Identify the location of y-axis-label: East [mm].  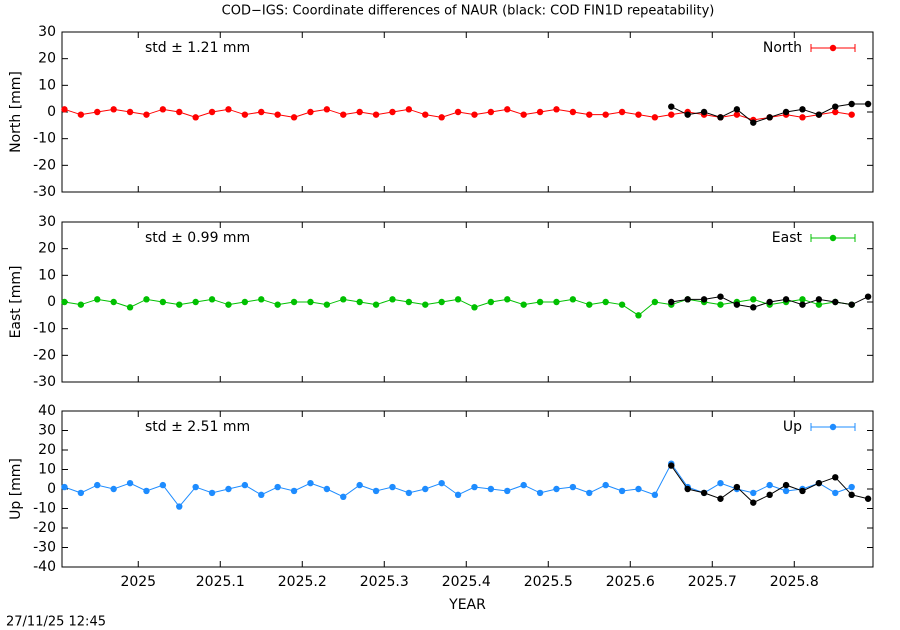
(16, 302).